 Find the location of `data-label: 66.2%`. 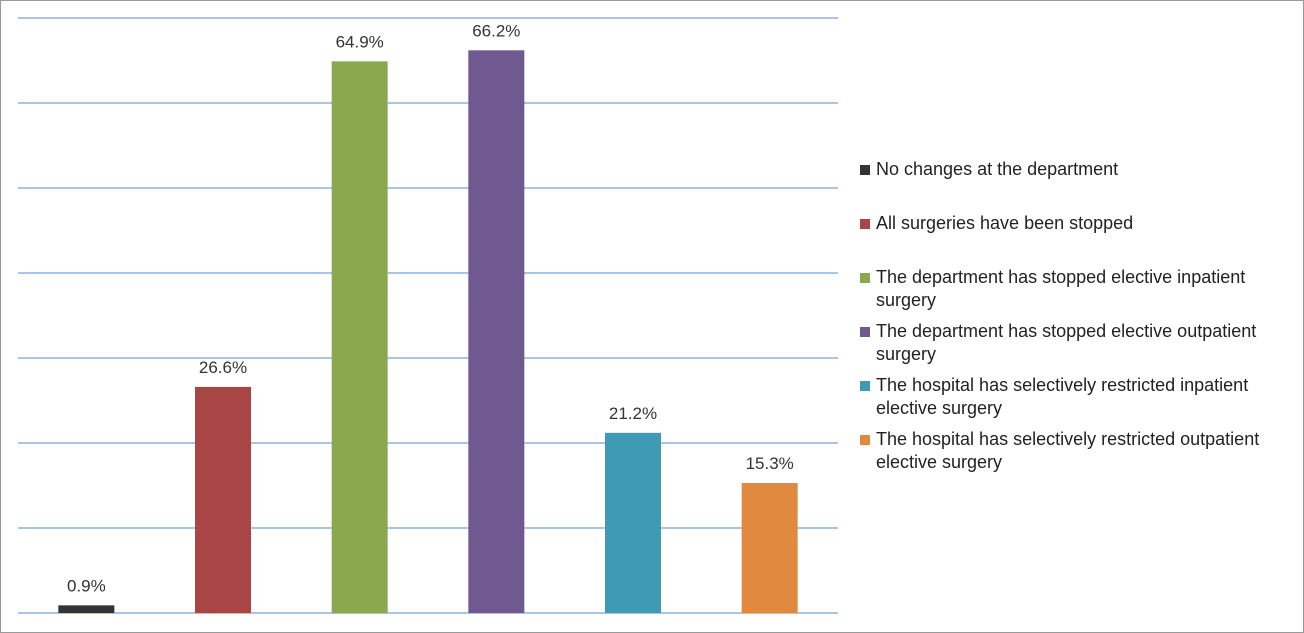

data-label: 66.2% is located at coordinates (496, 30).